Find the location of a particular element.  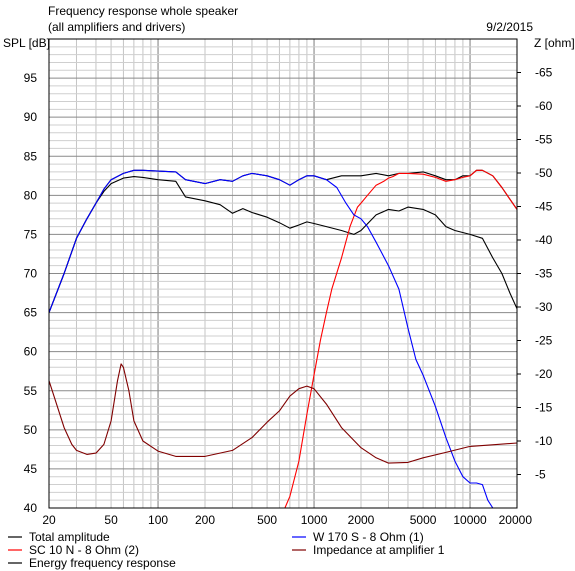

chart-date: 9/2/2015 is located at coordinates (509, 27).